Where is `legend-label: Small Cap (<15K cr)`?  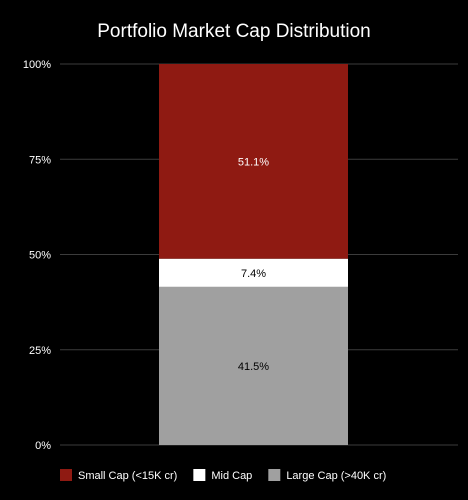
legend-label: Small Cap (<15K cr) is located at coordinates (127, 476).